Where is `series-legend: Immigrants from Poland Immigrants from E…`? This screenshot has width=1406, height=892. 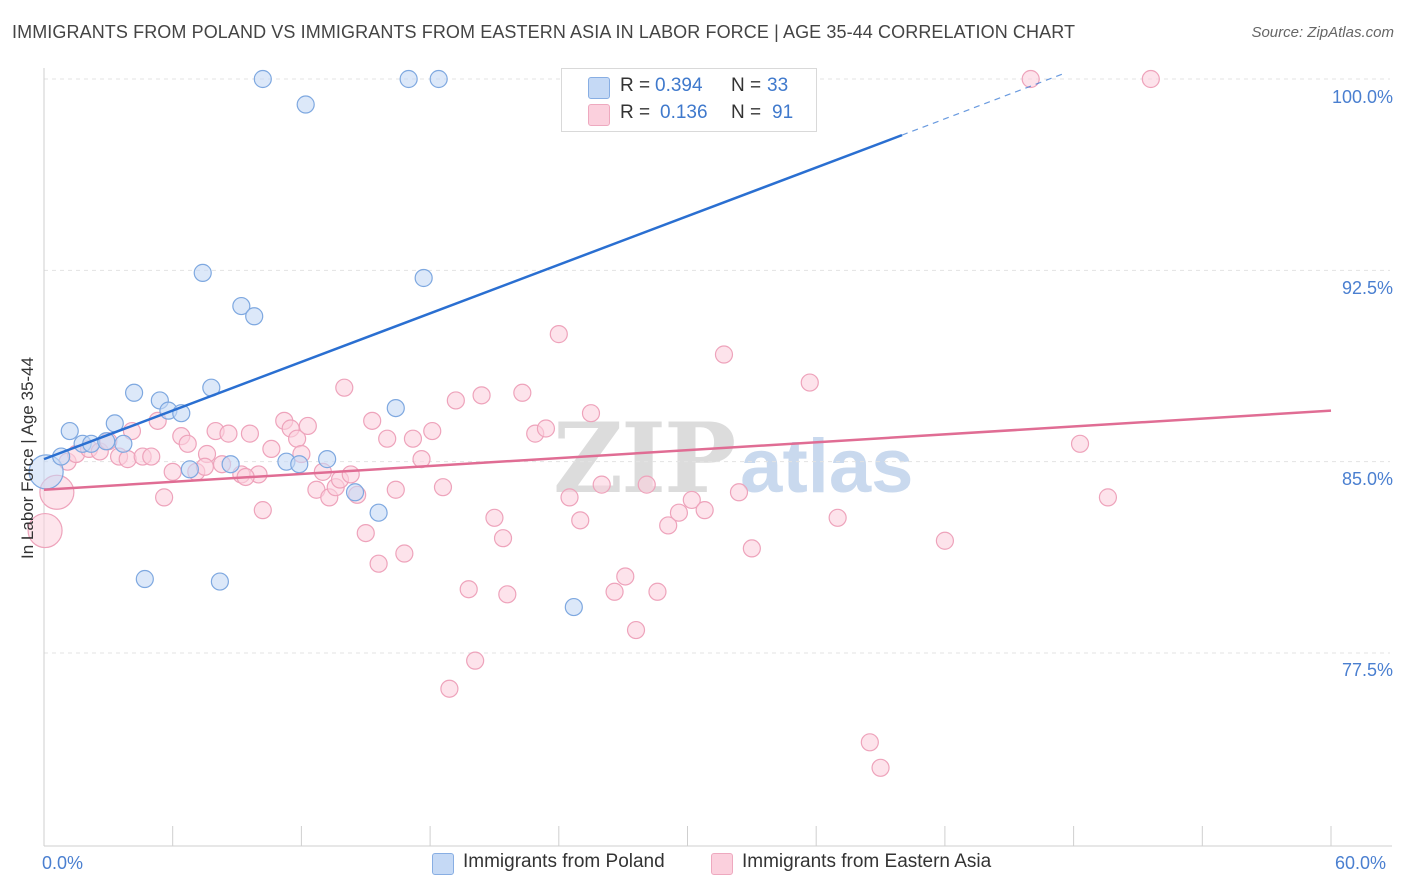
series-legend: Immigrants from Poland Immigrants from E… is located at coordinates (703, 865).